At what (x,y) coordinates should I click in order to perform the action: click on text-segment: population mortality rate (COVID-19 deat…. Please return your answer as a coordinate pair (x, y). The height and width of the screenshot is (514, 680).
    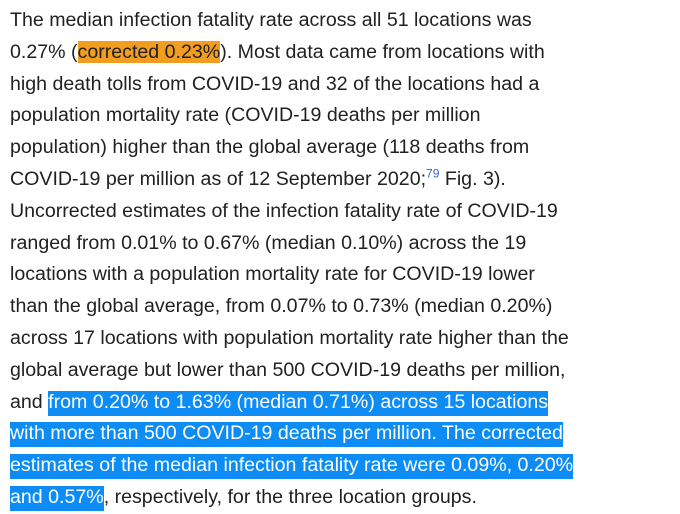
    Looking at the image, I should click on (245, 115).